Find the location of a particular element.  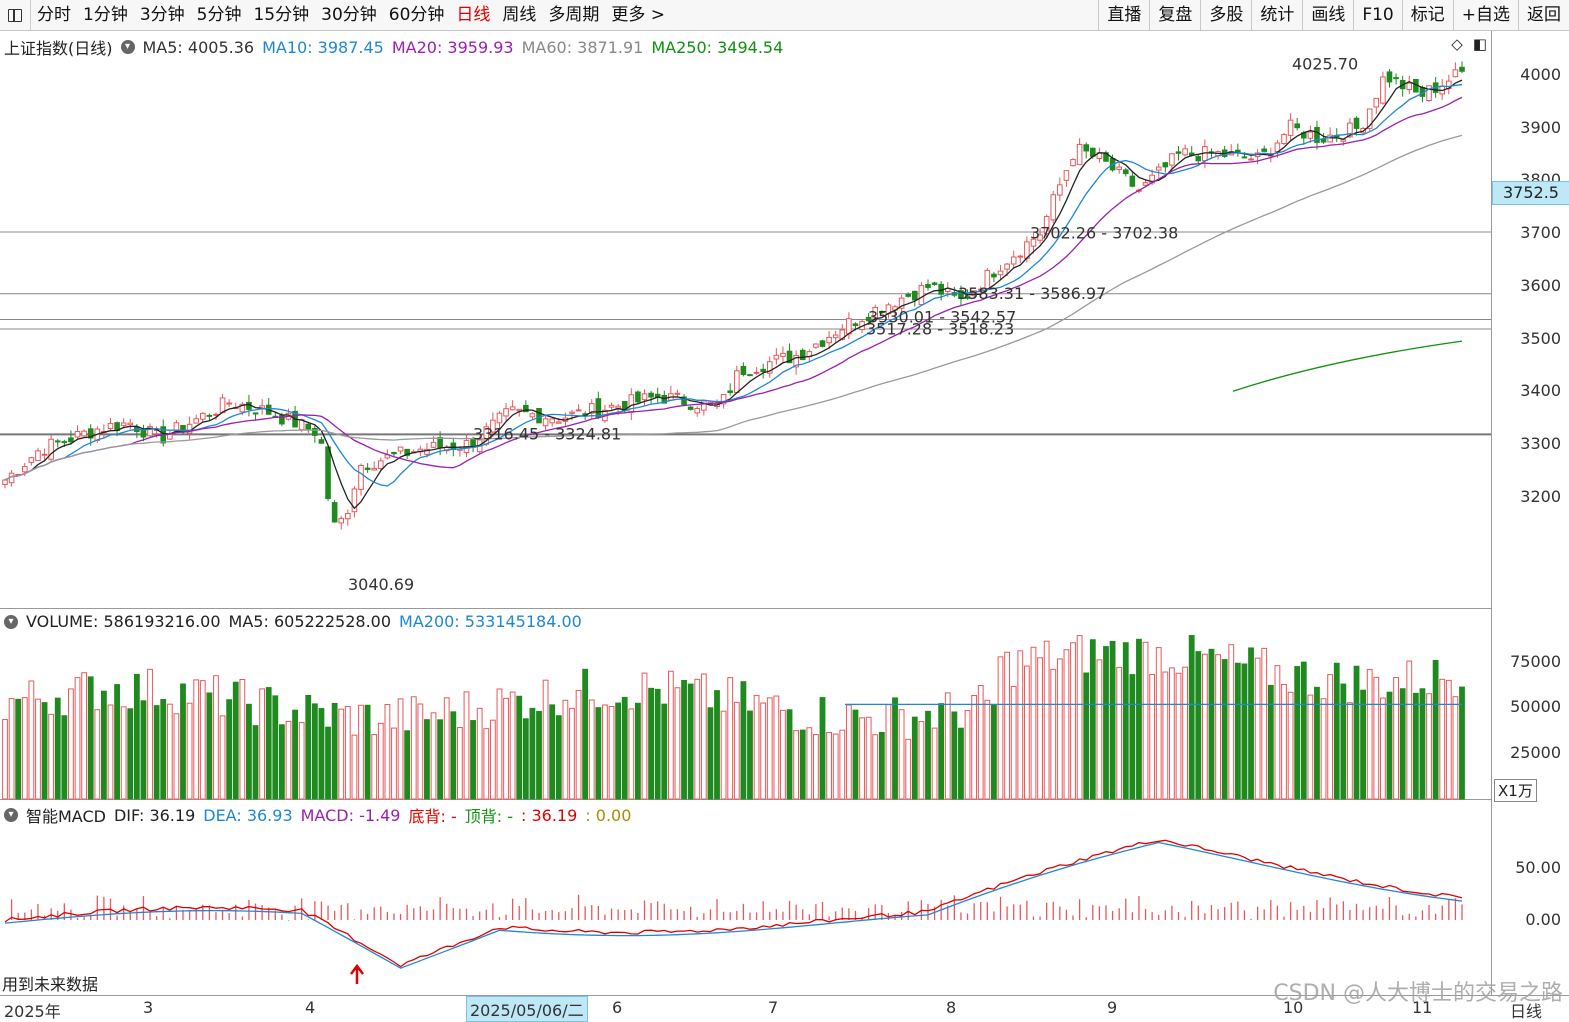

month-label: 10 is located at coordinates (1293, 1007).